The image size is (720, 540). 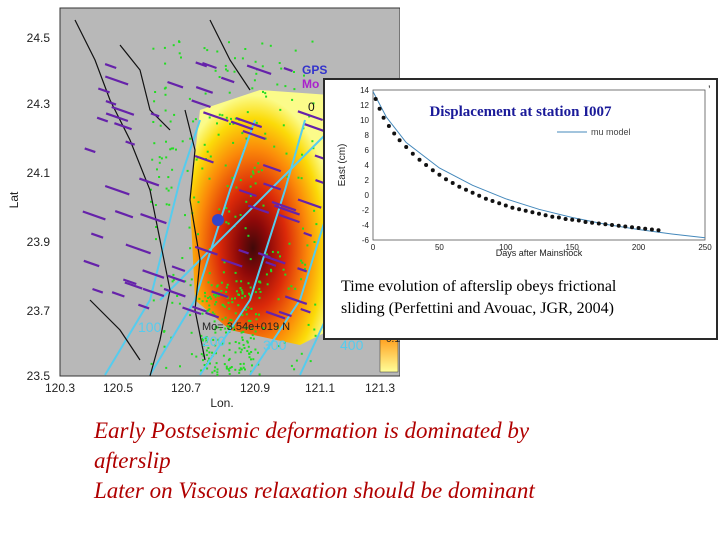 What do you see at coordinates (364, 90) in the screenshot?
I see `y-tick-label: 14` at bounding box center [364, 90].